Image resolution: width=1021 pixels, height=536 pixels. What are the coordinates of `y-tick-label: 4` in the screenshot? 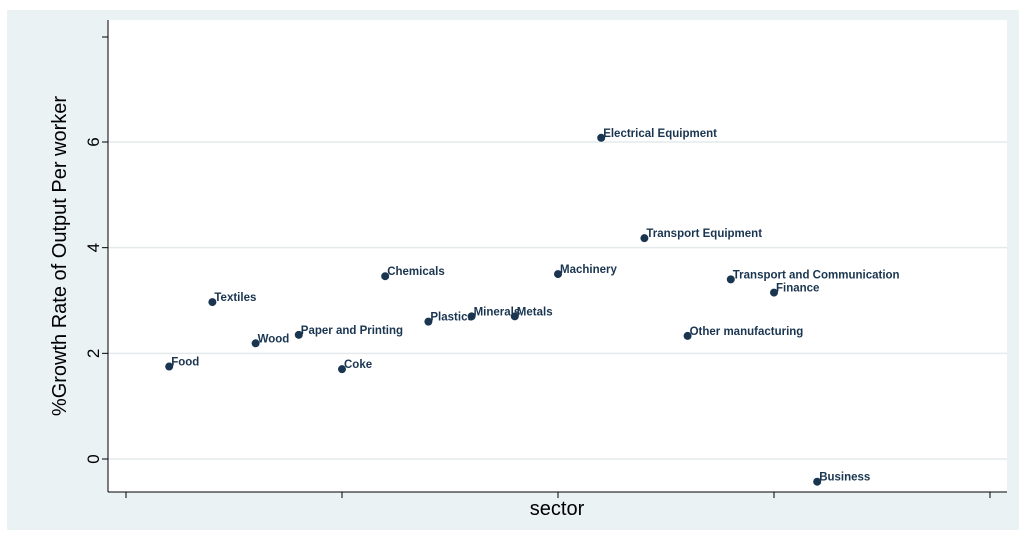 It's located at (93, 247).